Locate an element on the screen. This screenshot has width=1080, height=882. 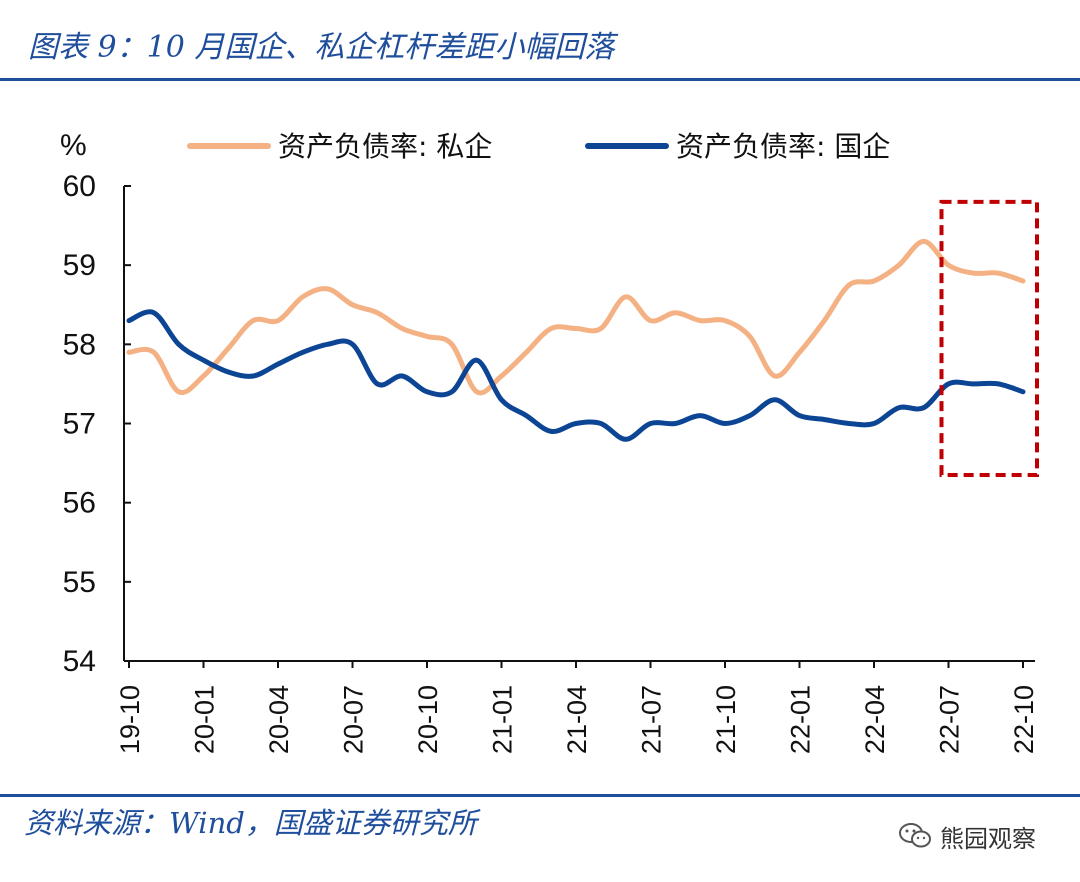
watermark: 熊园观察 is located at coordinates (967, 836).